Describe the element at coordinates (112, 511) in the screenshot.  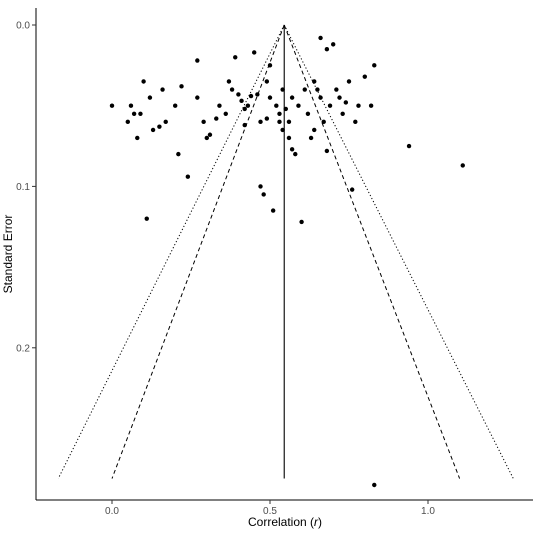
I see `x-tick-label: 0.0` at that location.